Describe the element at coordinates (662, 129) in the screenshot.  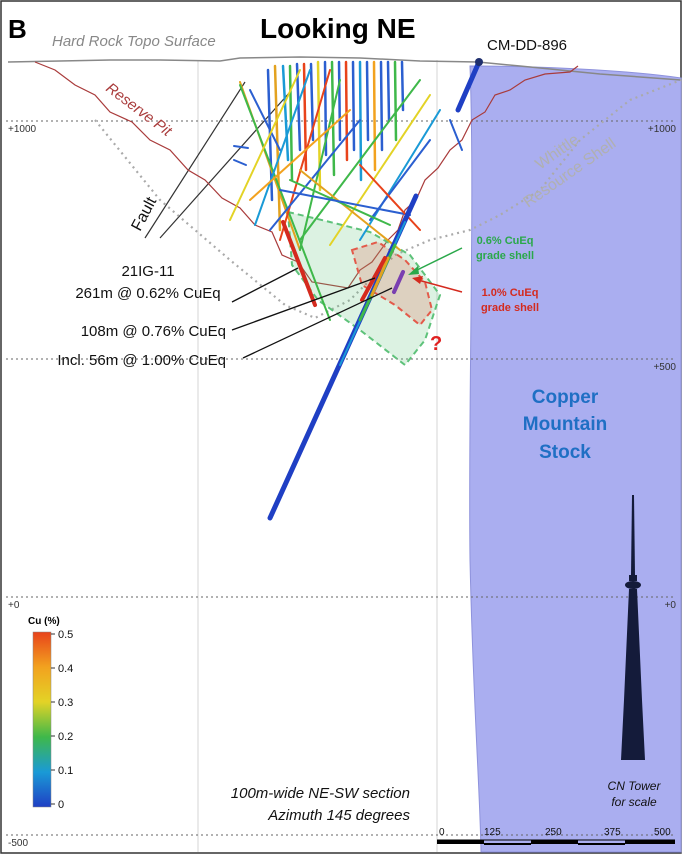
I see `elev-right-1000: +1000` at that location.